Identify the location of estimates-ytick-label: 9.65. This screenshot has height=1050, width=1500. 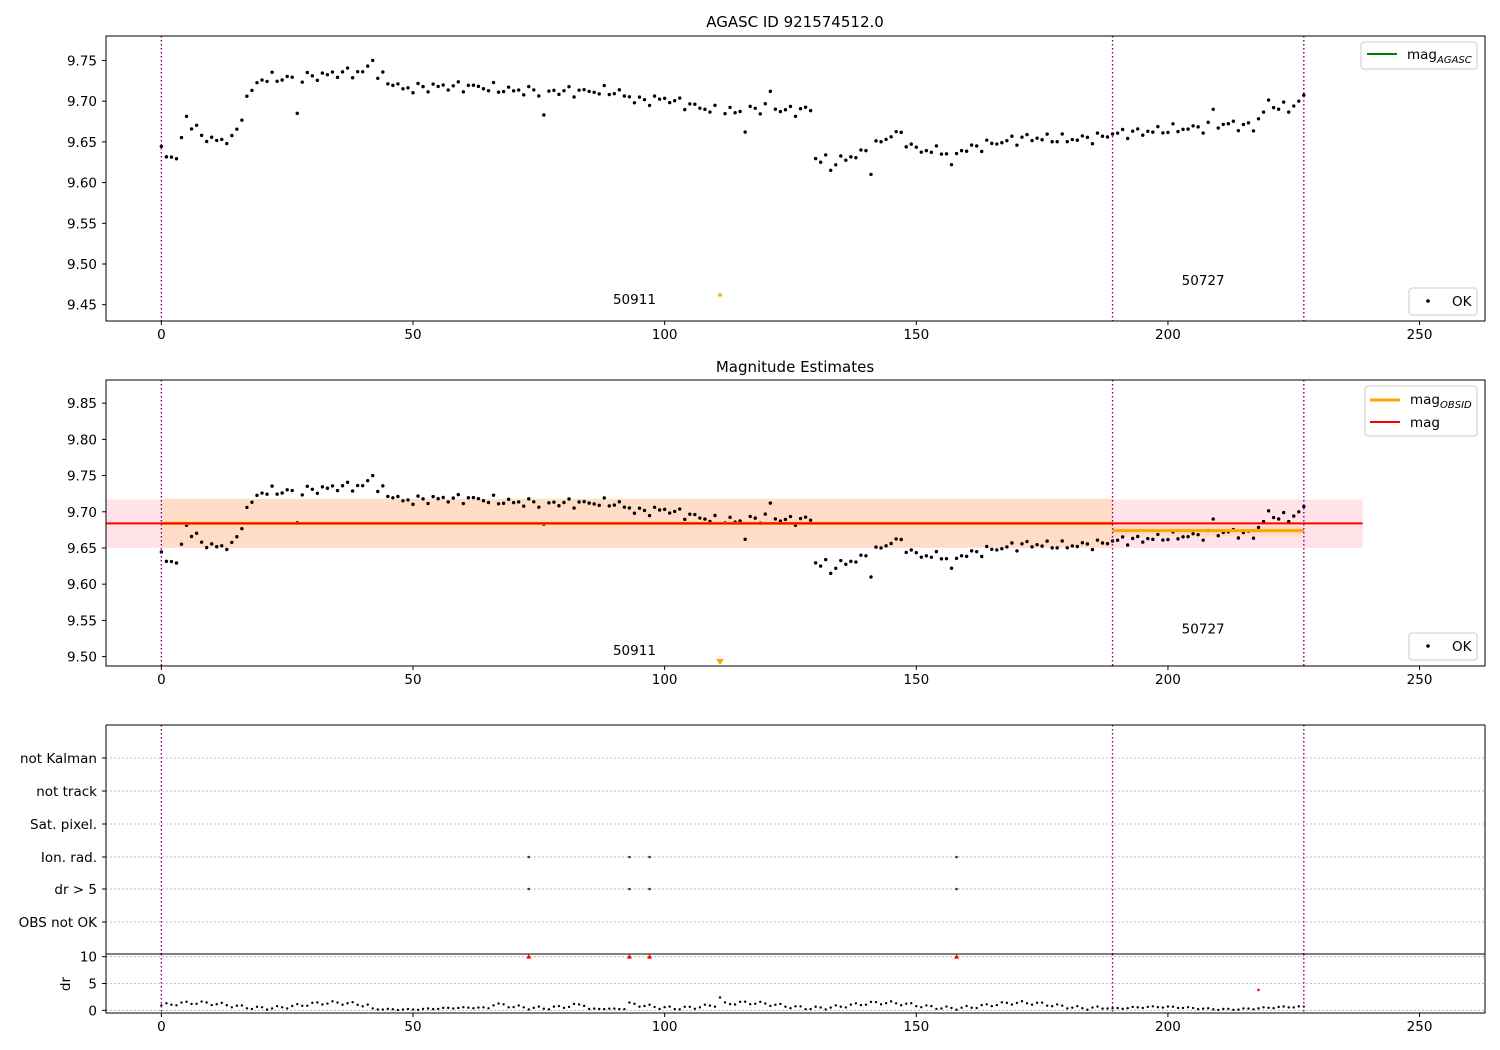
(82, 549).